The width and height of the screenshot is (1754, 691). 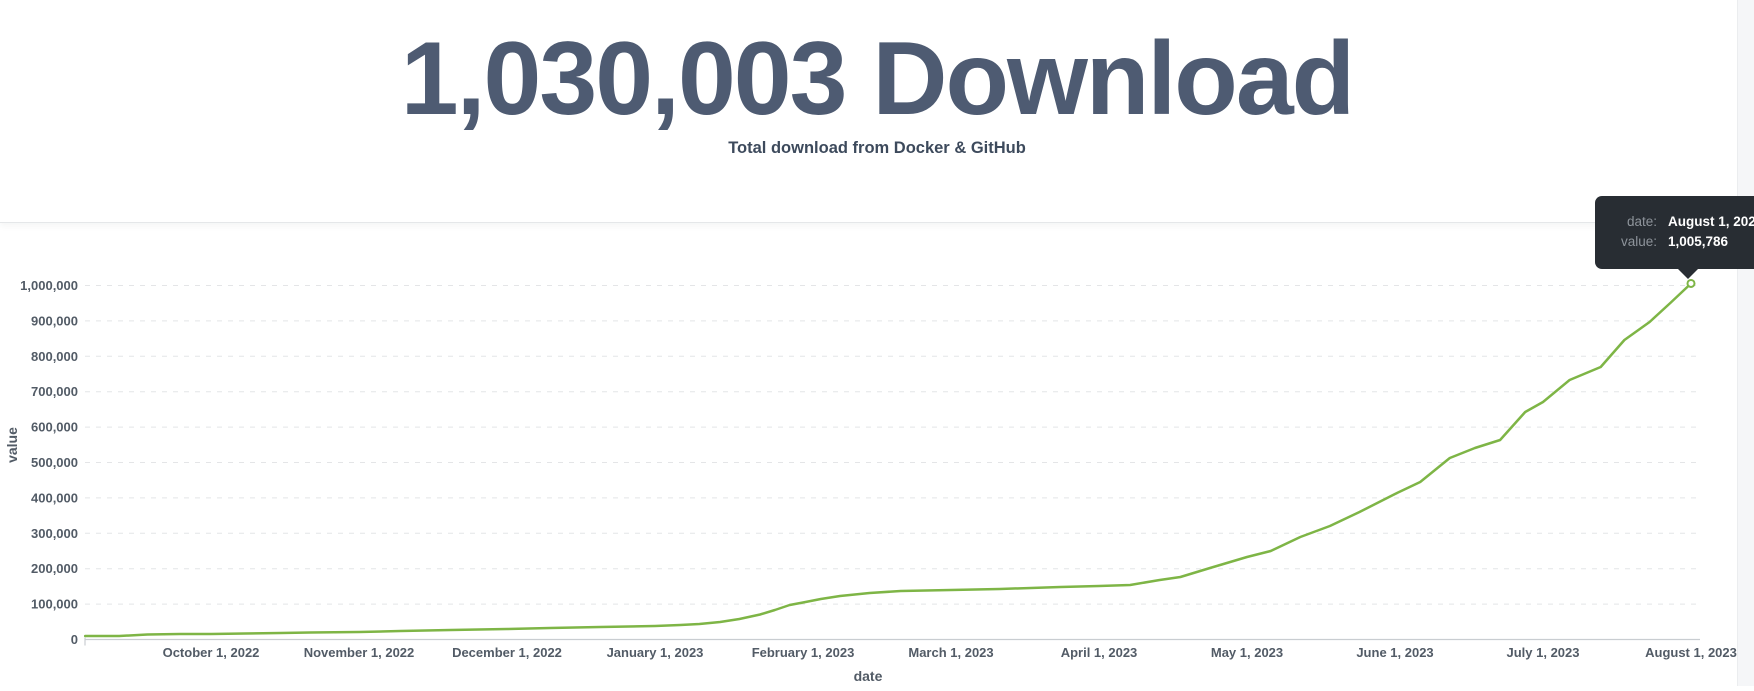 What do you see at coordinates (868, 676) in the screenshot?
I see `x-axis-title: date` at bounding box center [868, 676].